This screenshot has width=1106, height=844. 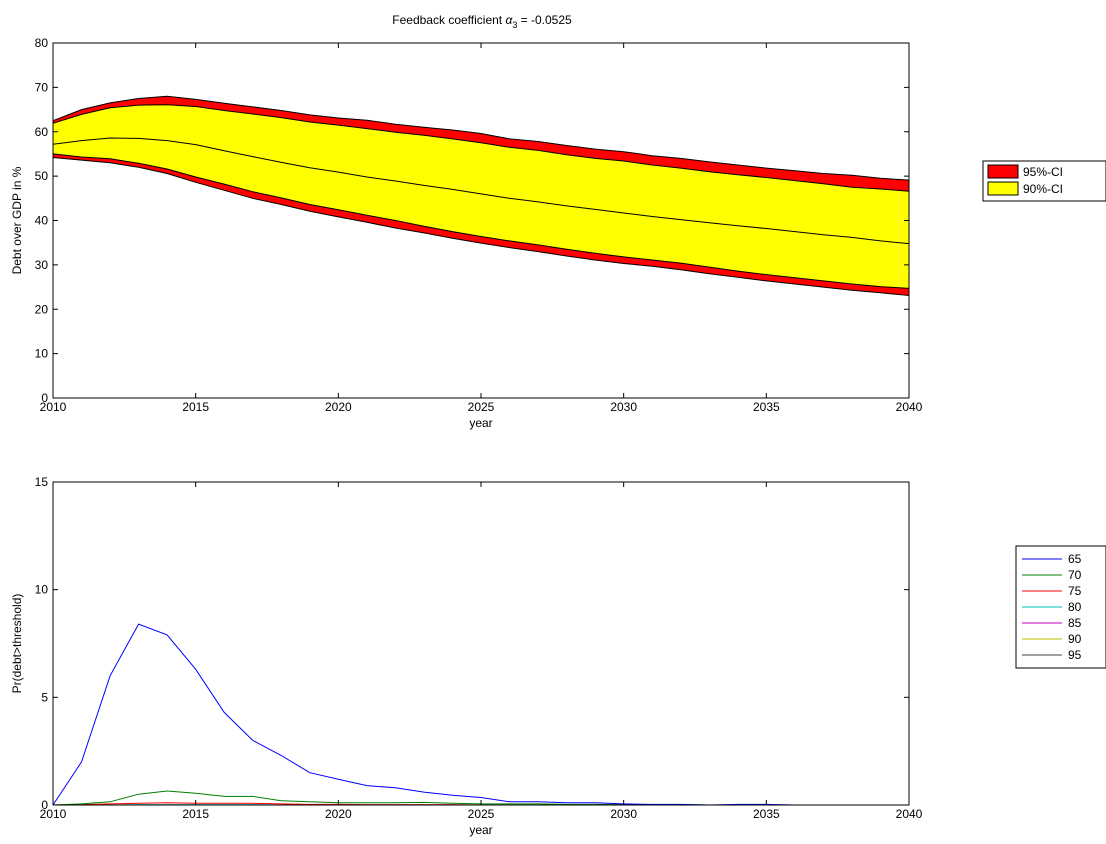 What do you see at coordinates (1075, 607) in the screenshot?
I see `legend-label: 80` at bounding box center [1075, 607].